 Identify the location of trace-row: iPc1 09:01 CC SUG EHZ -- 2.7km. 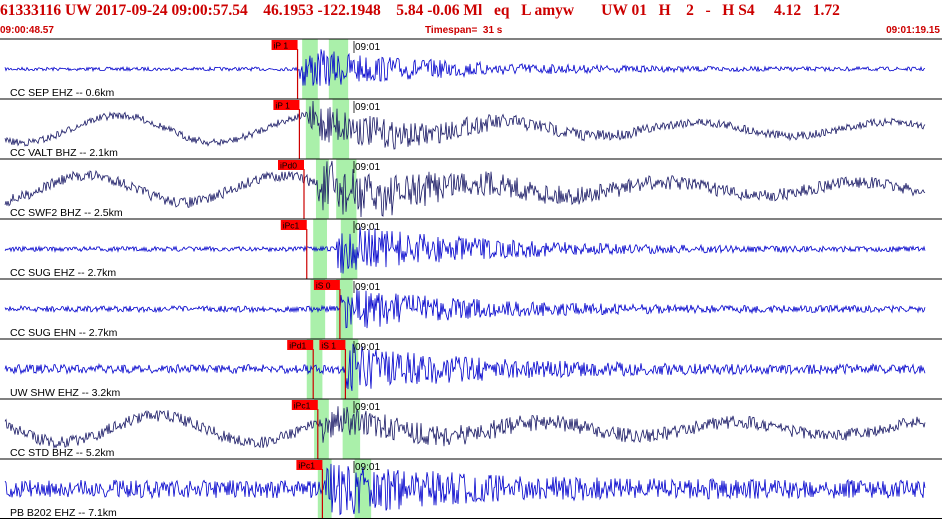
(471, 248).